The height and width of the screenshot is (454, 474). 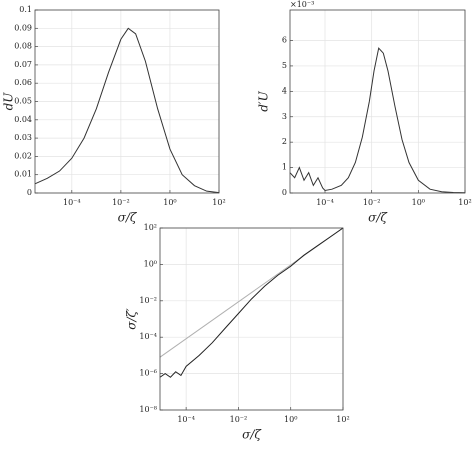 I want to click on y-tick-label: 0.02, so click(x=23, y=155).